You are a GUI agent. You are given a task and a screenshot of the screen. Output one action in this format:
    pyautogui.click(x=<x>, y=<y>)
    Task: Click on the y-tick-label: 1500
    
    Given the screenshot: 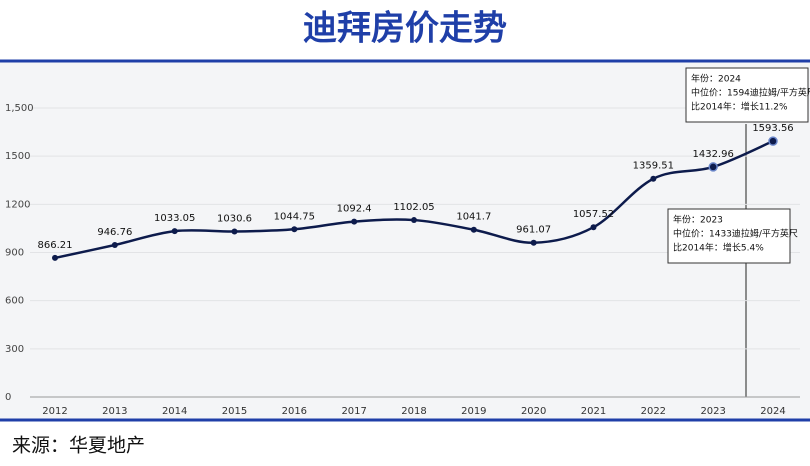 What is the action you would take?
    pyautogui.click(x=17, y=156)
    